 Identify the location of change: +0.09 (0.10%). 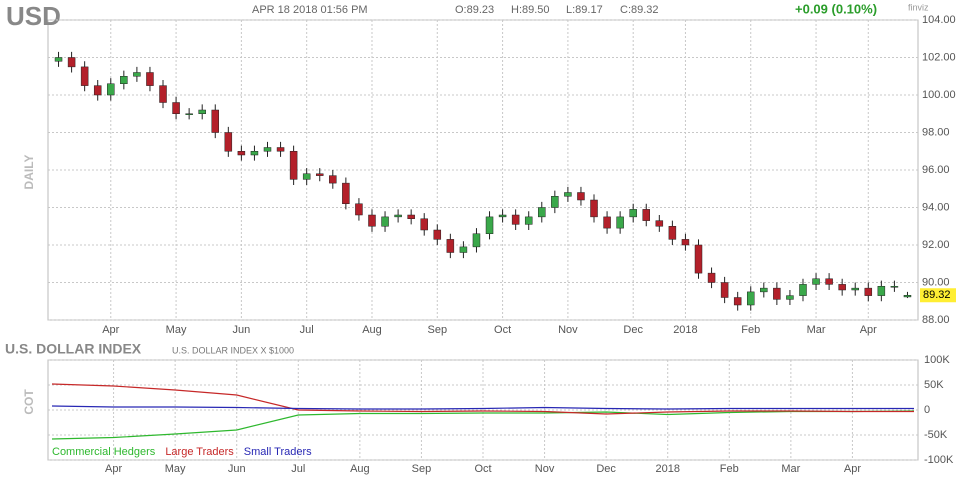
(836, 8).